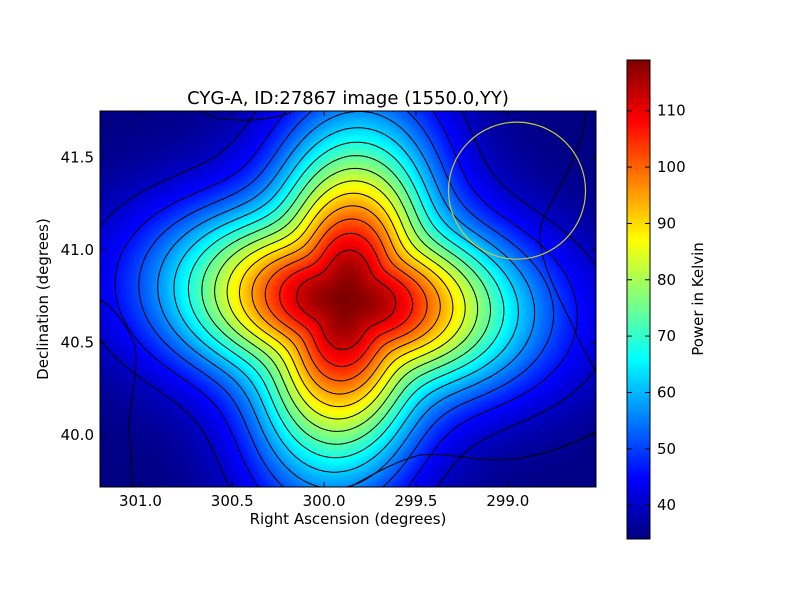 Image resolution: width=800 pixels, height=600 pixels. What do you see at coordinates (43, 299) in the screenshot?
I see `y-axis-label: Declination (degrees)` at bounding box center [43, 299].